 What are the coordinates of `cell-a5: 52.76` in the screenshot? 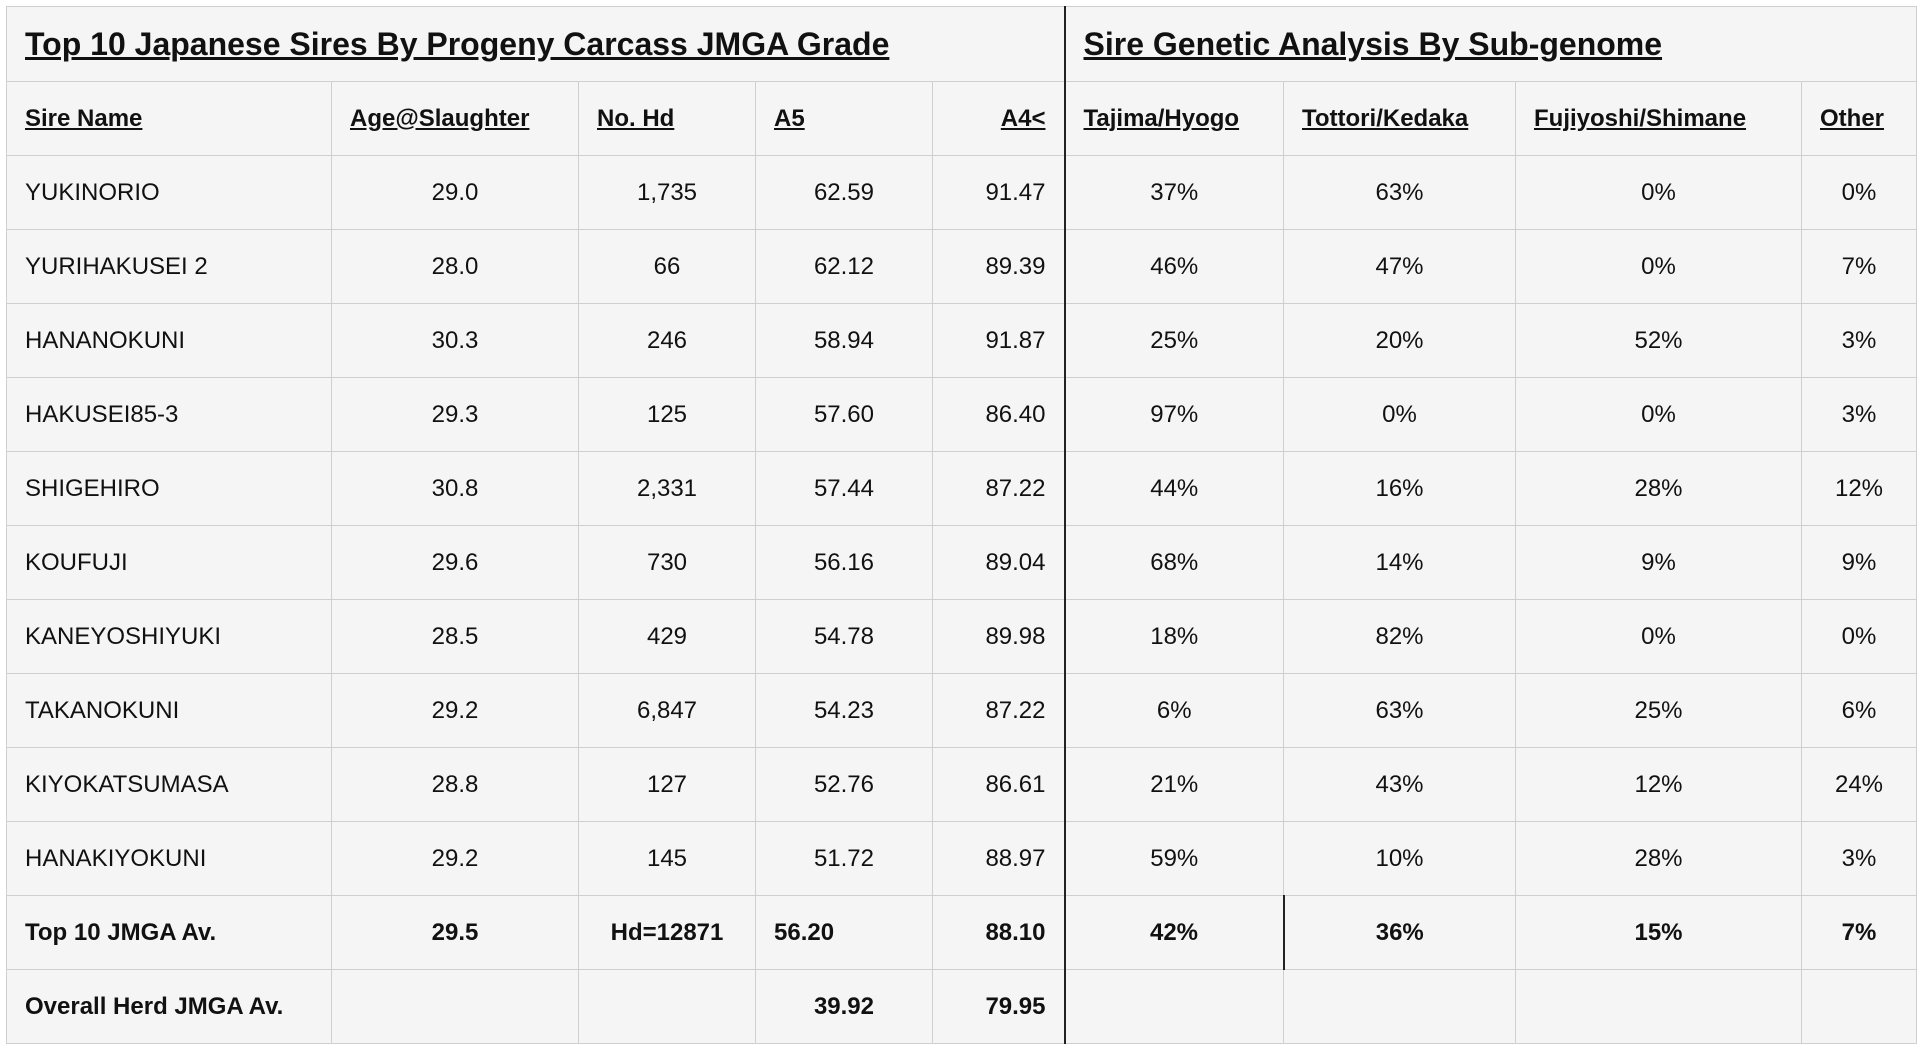 It's located at (844, 784).